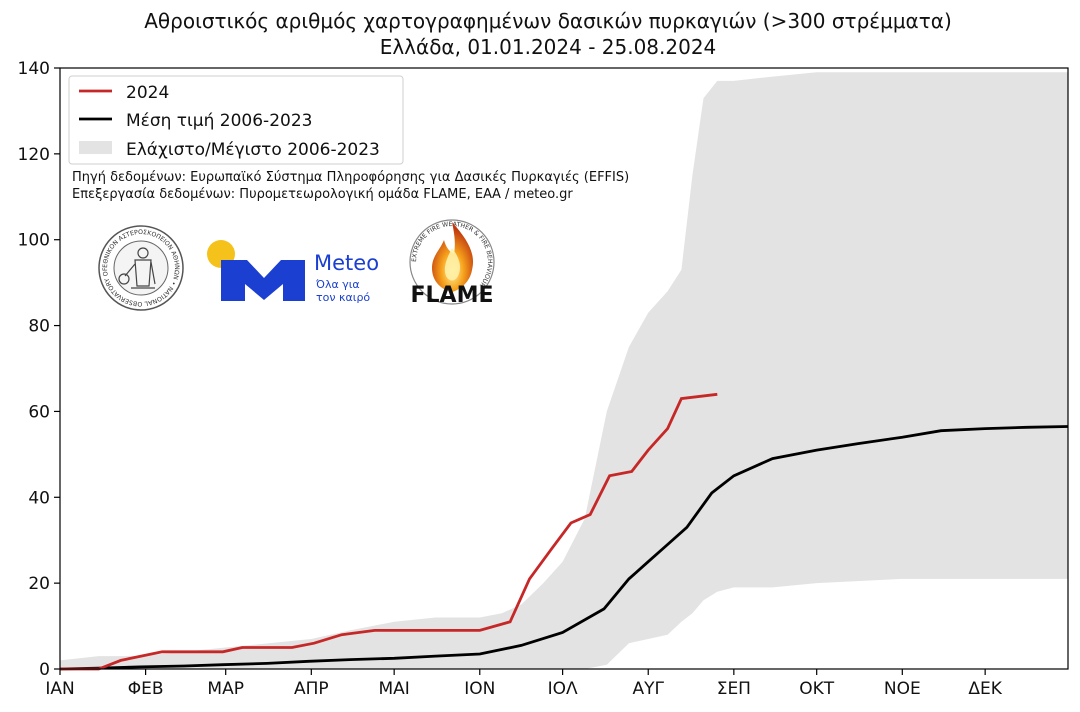  What do you see at coordinates (394, 689) in the screenshot?
I see `x-tick-label: ΜΑΙ` at bounding box center [394, 689].